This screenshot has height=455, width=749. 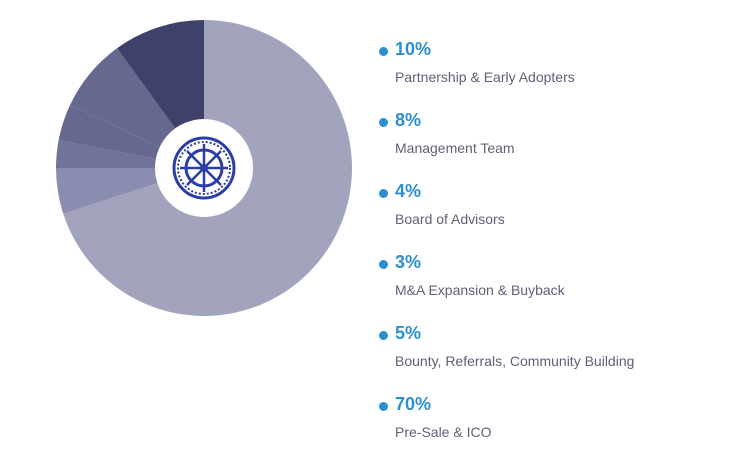 I want to click on legend-value: 4%, so click(x=408, y=191).